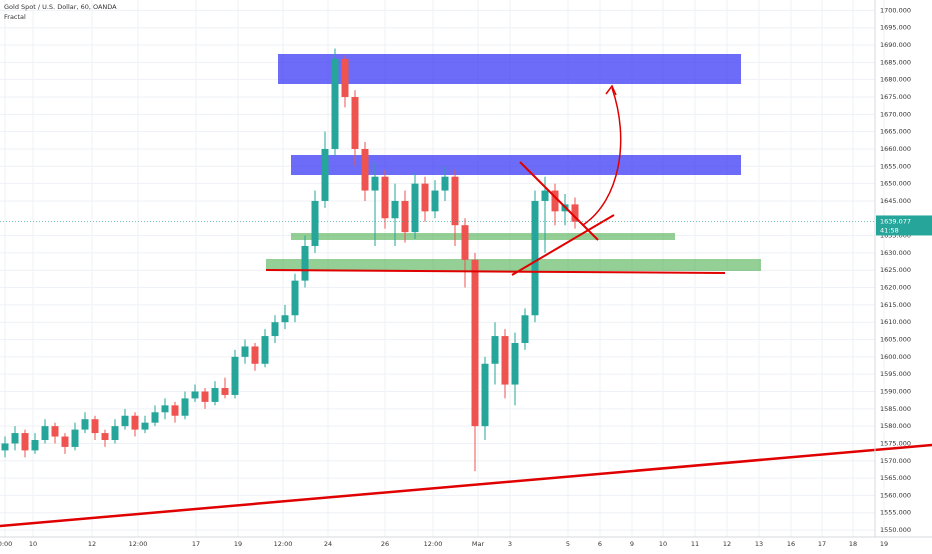  What do you see at coordinates (895, 10) in the screenshot?
I see `y-tick-label: 1700.000` at bounding box center [895, 10].